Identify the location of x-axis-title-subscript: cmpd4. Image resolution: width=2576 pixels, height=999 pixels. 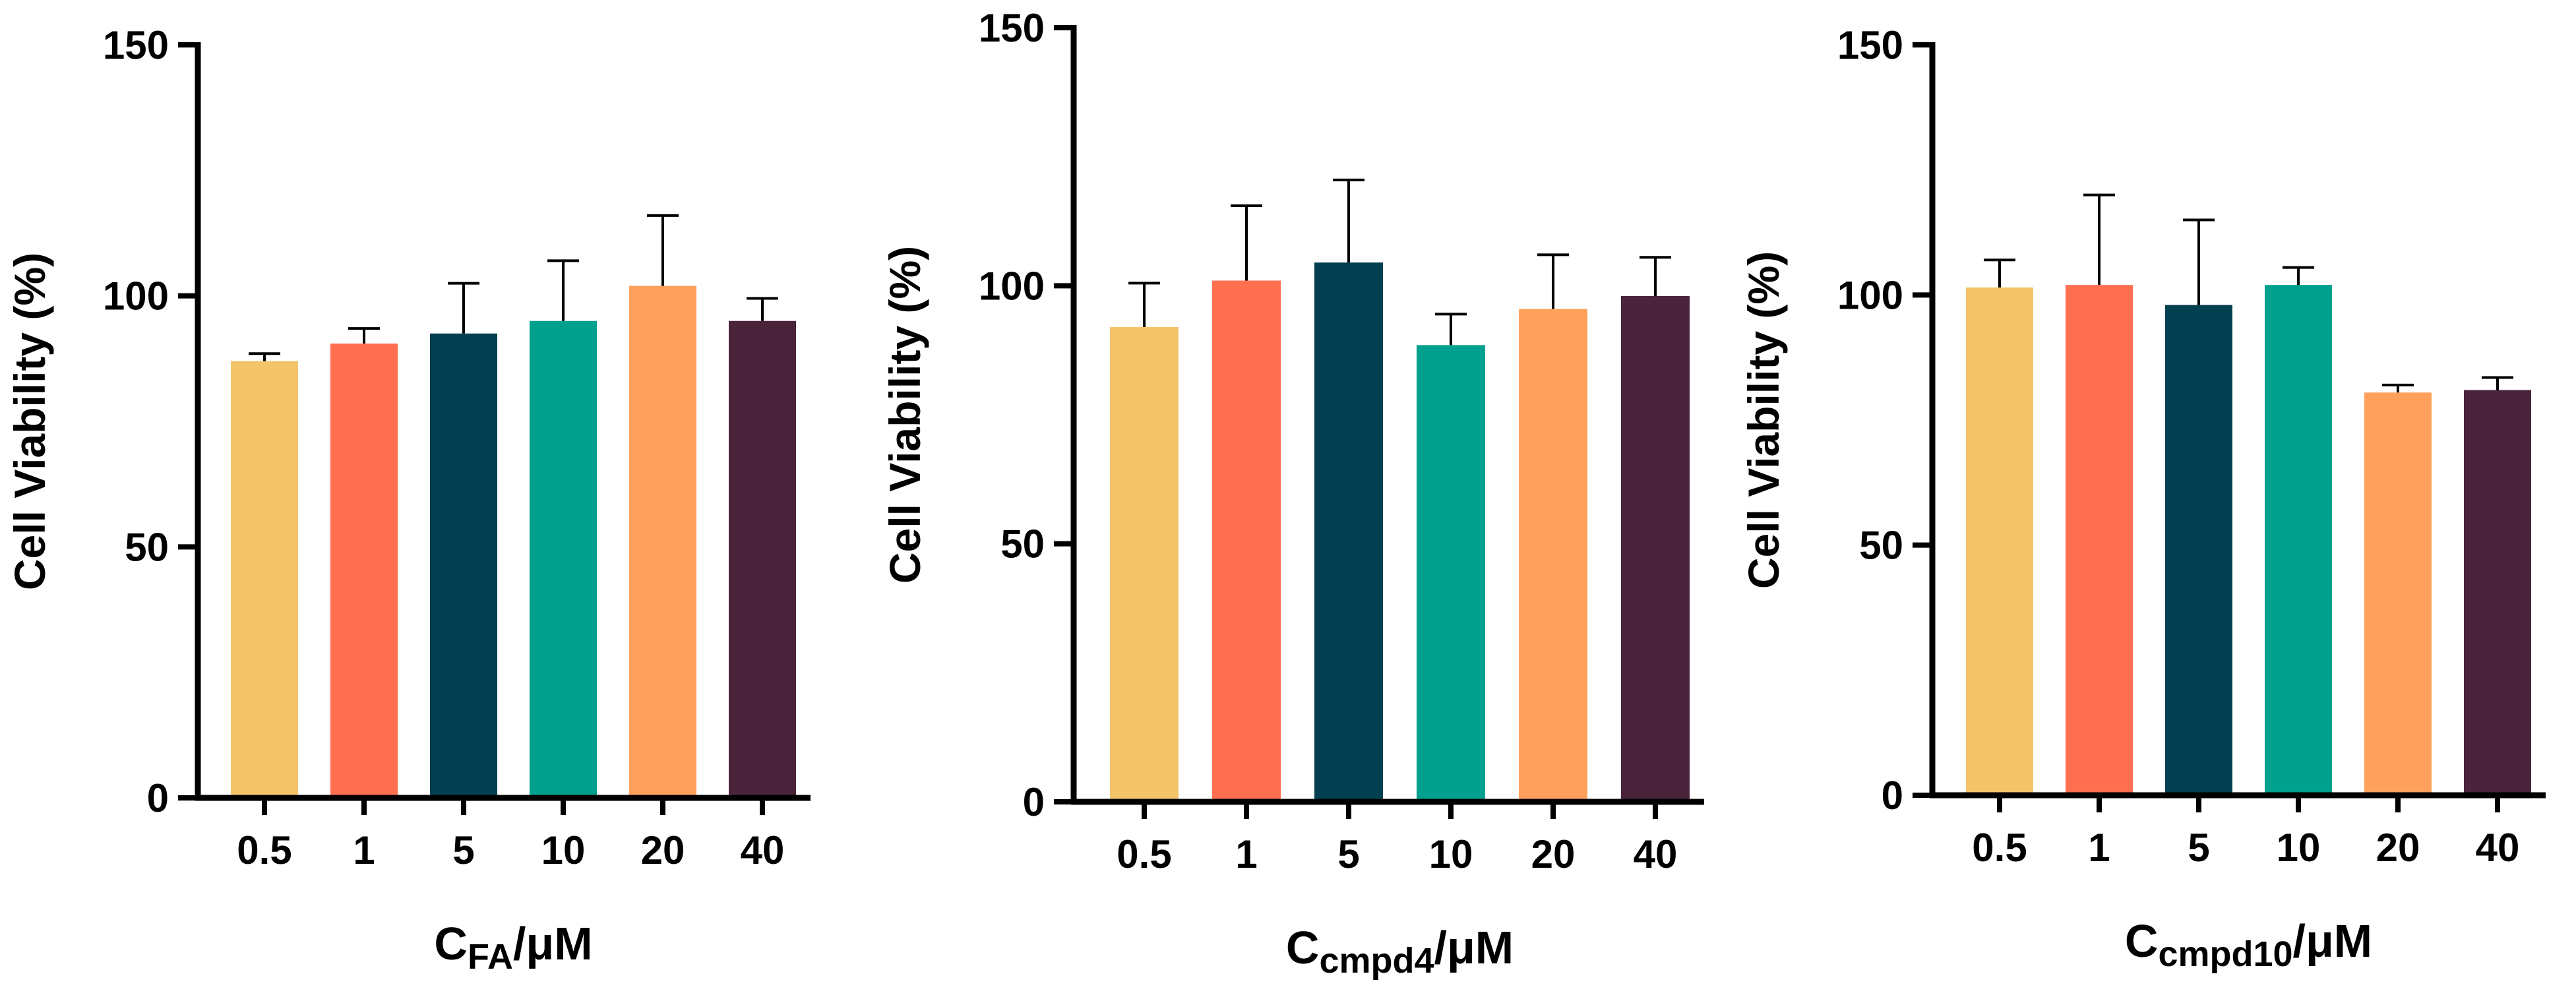
(1376, 961).